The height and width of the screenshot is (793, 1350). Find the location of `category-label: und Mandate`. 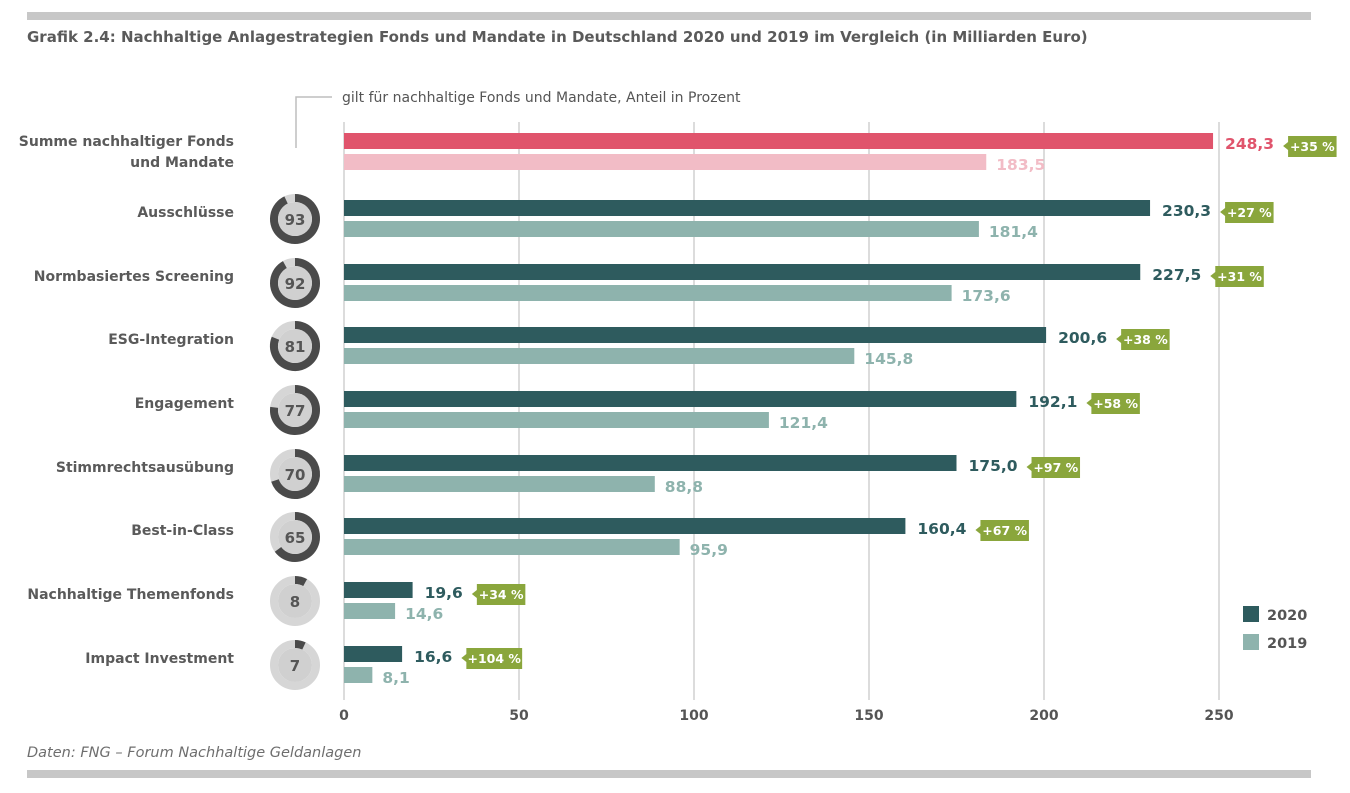

category-label: und Mandate is located at coordinates (182, 163).